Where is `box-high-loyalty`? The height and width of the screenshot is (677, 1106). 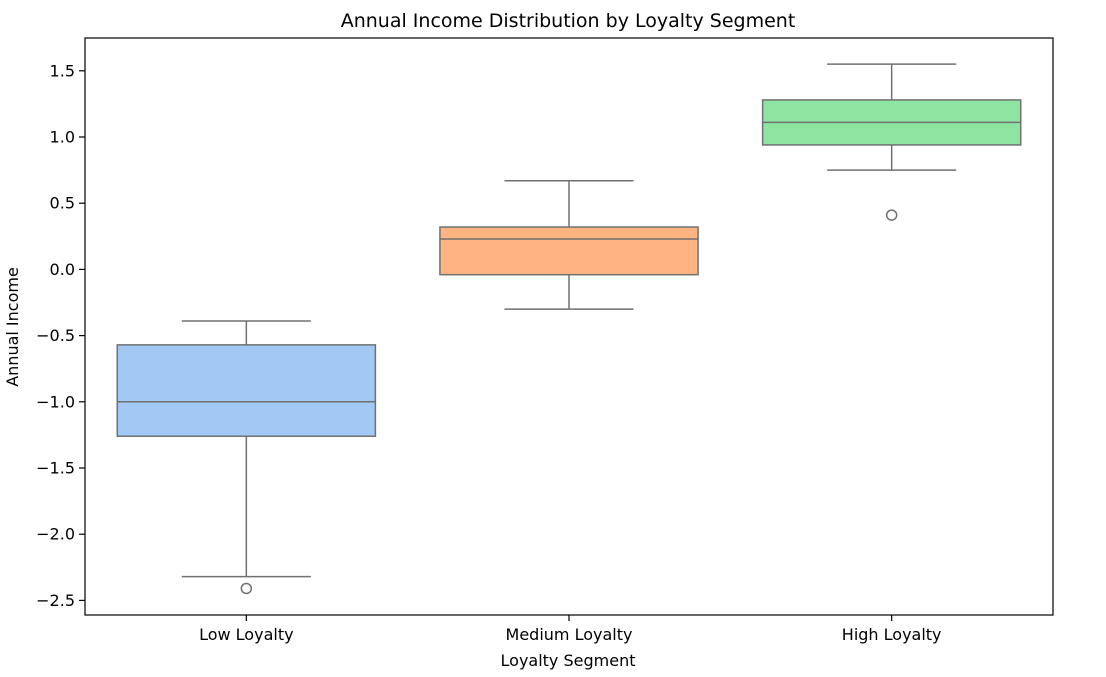
box-high-loyalty is located at coordinates (891, 142).